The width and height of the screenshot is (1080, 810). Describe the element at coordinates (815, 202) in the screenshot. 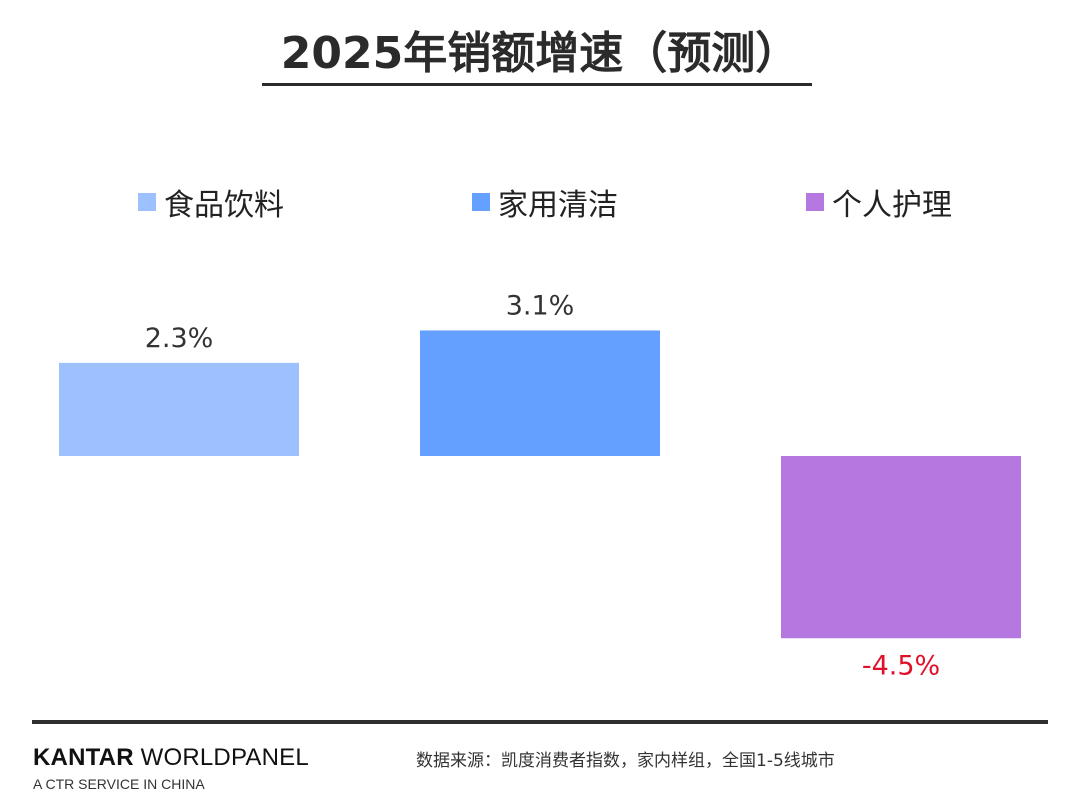

I see `legend-swatch-personal` at that location.